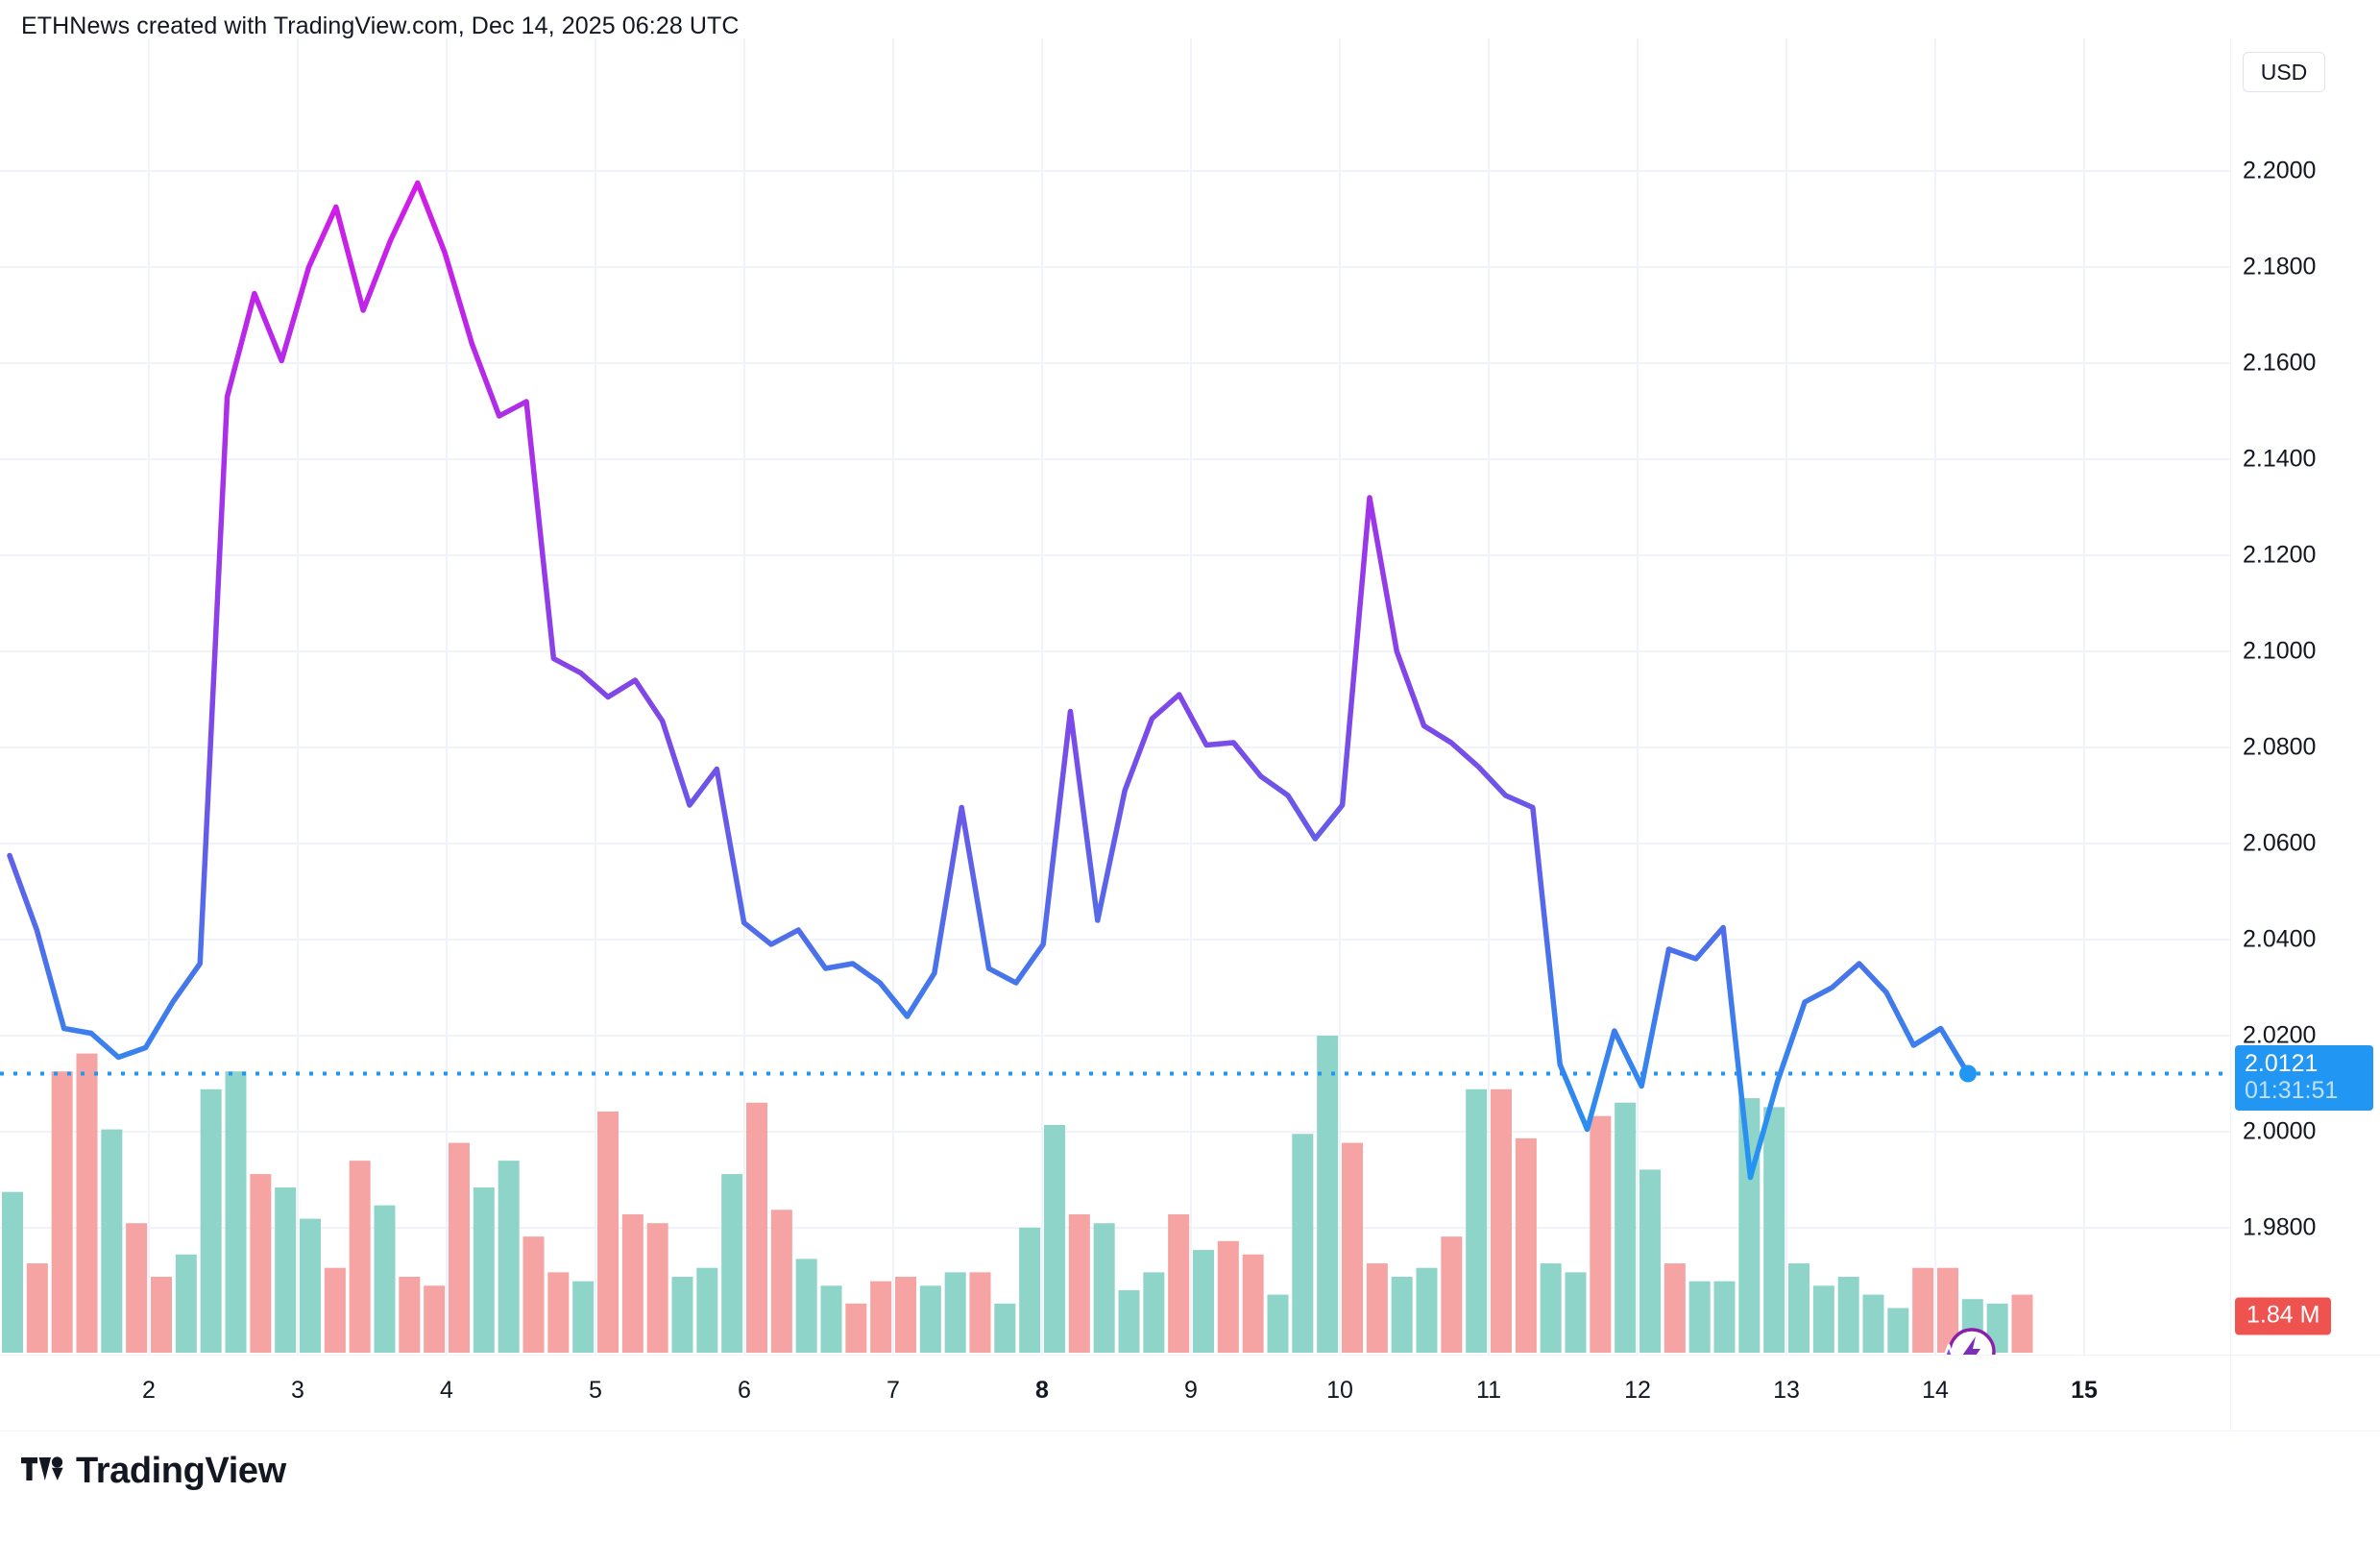 The width and height of the screenshot is (2380, 1541). What do you see at coordinates (2280, 1227) in the screenshot?
I see `price-tick-label: 1.9800` at bounding box center [2280, 1227].